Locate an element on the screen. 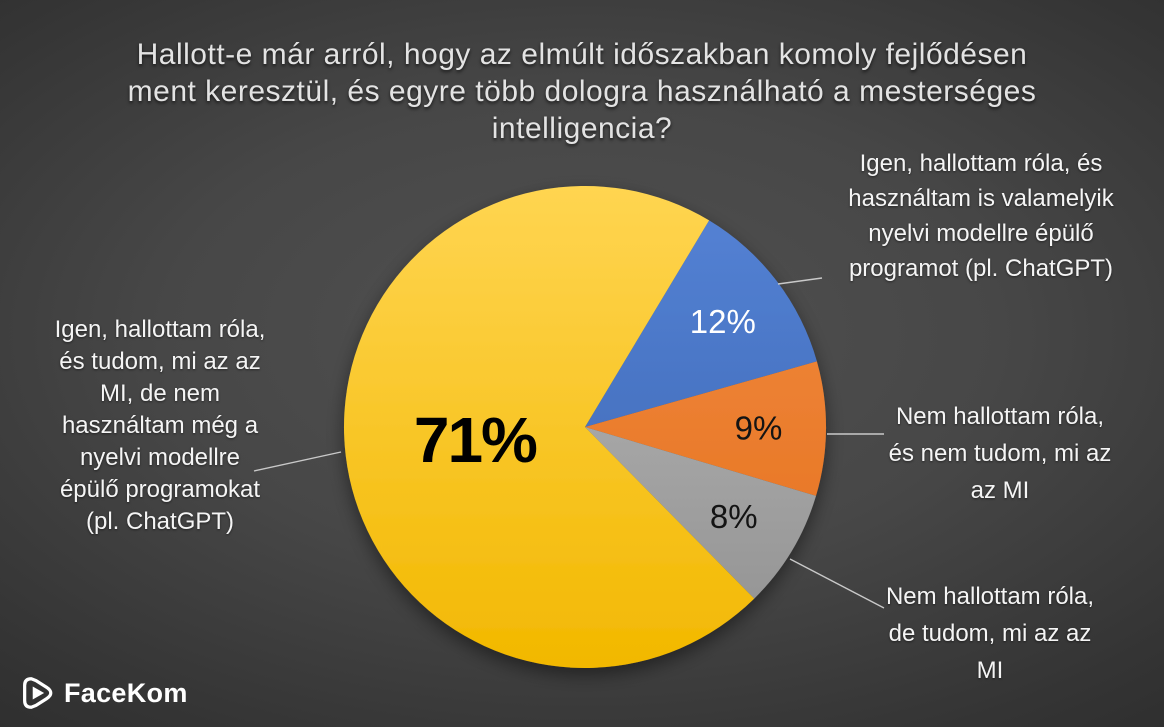  leader-line-heard-and-used is located at coordinates (800, 281).